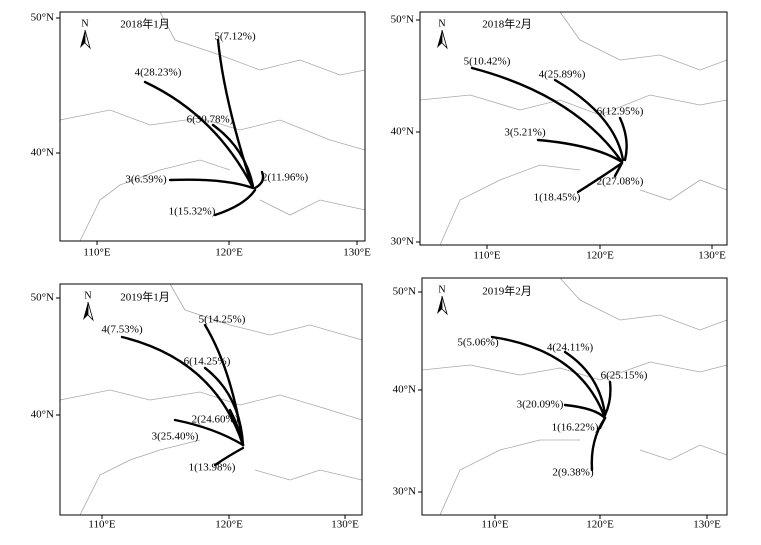 The height and width of the screenshot is (545, 761). I want to click on cluster-label: 4(28.23%), so click(158, 73).